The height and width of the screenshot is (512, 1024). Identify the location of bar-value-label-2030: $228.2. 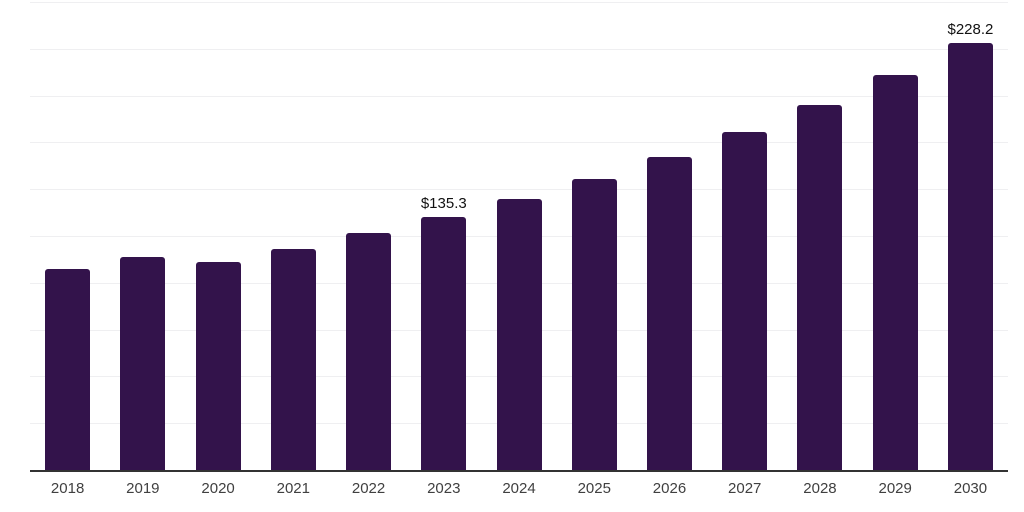
(970, 29).